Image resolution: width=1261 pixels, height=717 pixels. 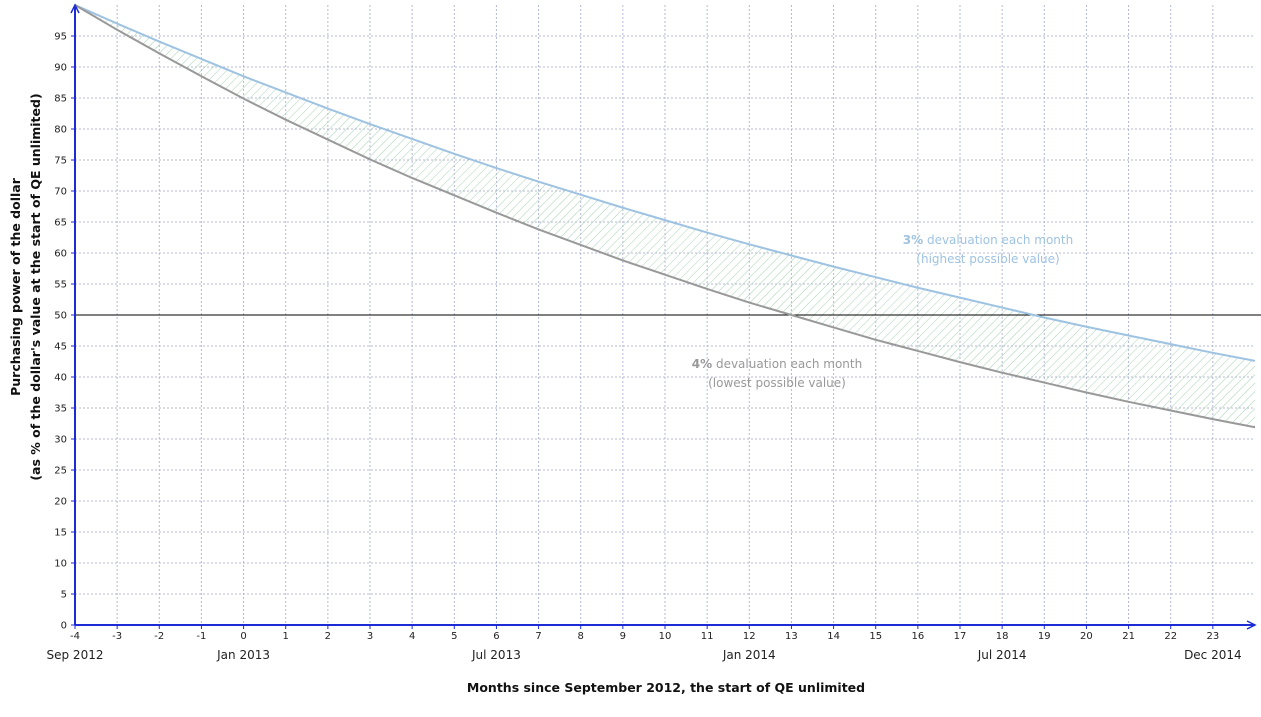 I want to click on x-tick-label: 14, so click(x=833, y=636).